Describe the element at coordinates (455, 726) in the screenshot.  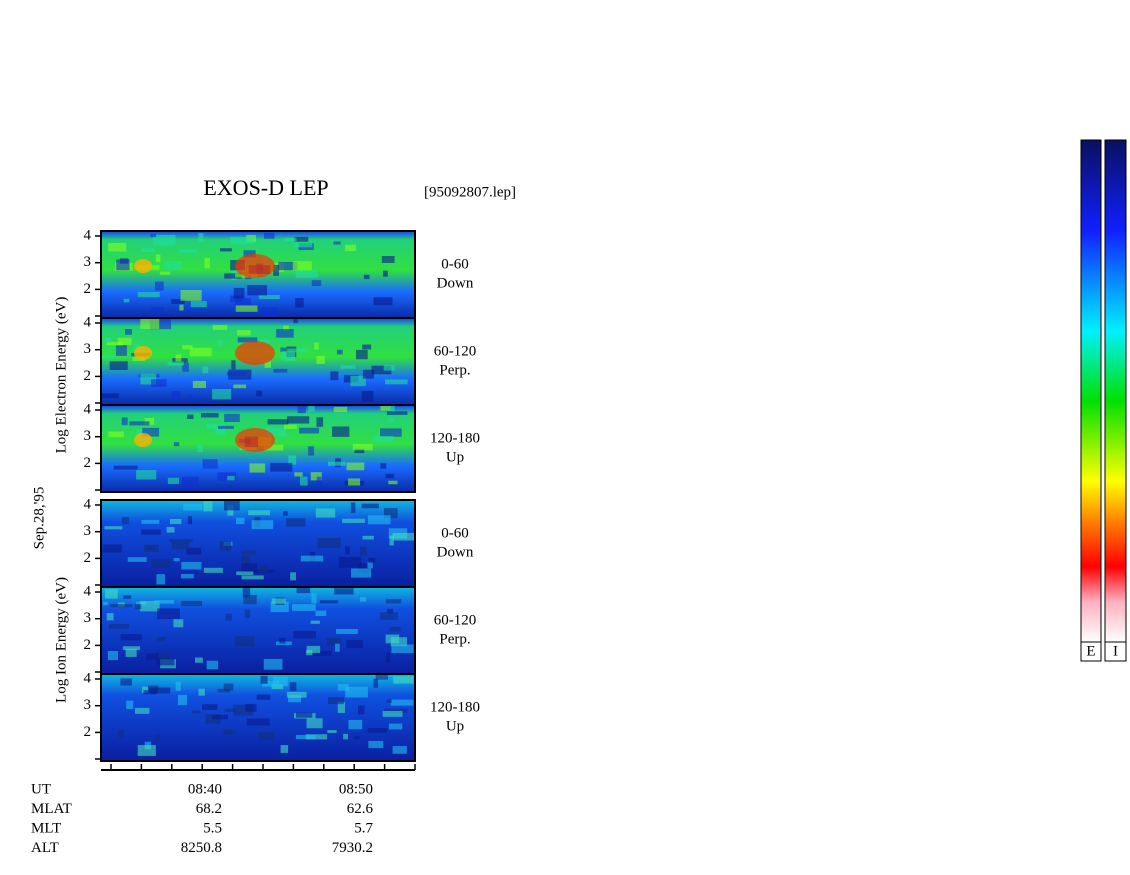
I see `panel-label: Up` at that location.